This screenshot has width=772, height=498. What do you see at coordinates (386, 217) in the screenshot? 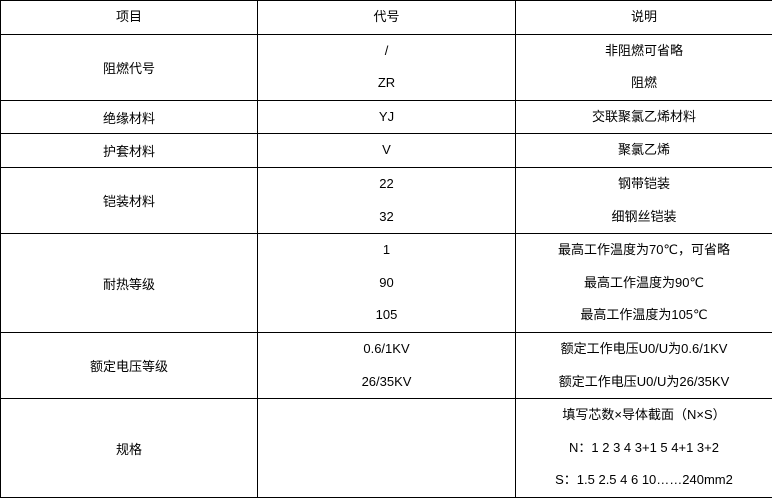
I see `code-value: 32` at bounding box center [386, 217].